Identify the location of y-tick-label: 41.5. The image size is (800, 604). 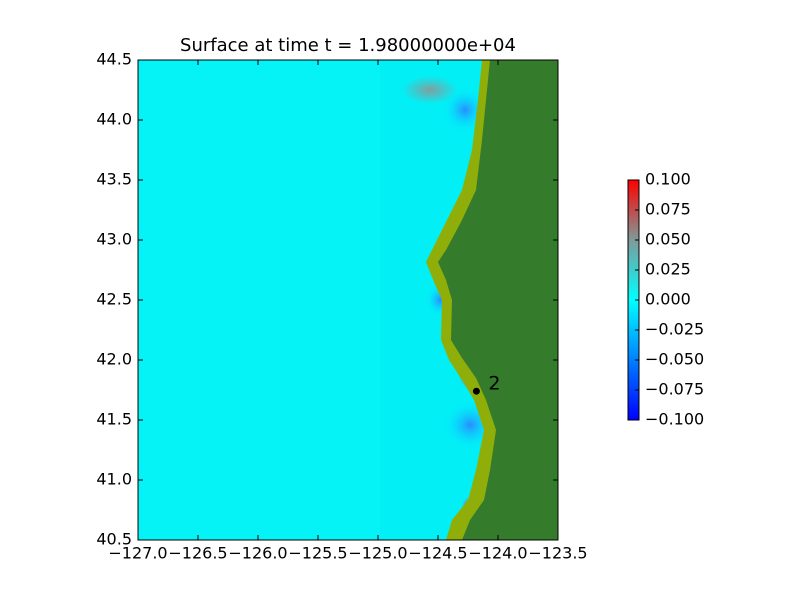
(114, 419).